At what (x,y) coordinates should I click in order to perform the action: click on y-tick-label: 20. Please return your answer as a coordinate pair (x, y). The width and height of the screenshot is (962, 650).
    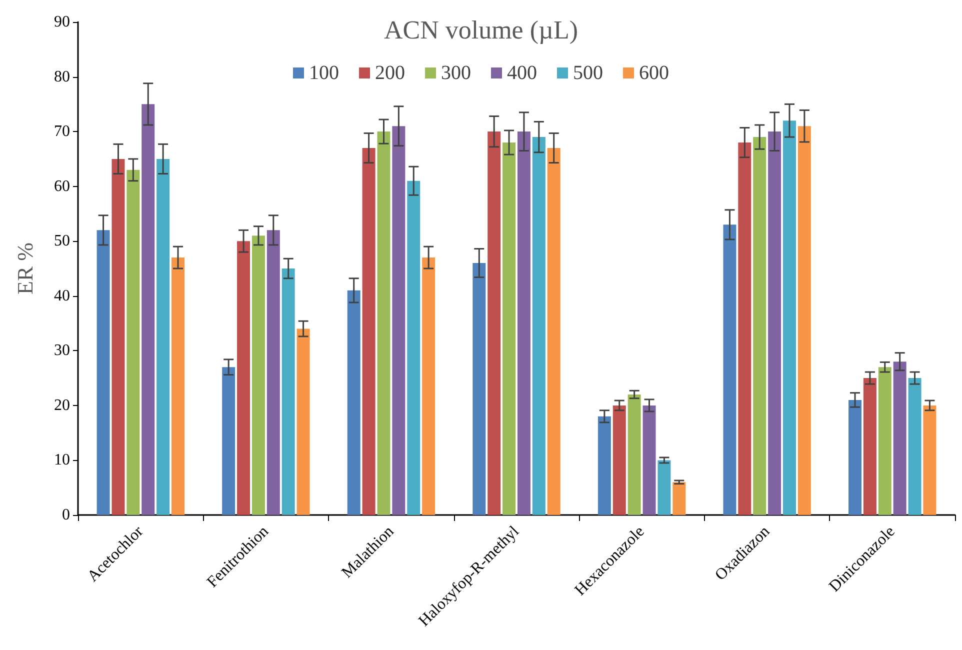
    Looking at the image, I should click on (62, 405).